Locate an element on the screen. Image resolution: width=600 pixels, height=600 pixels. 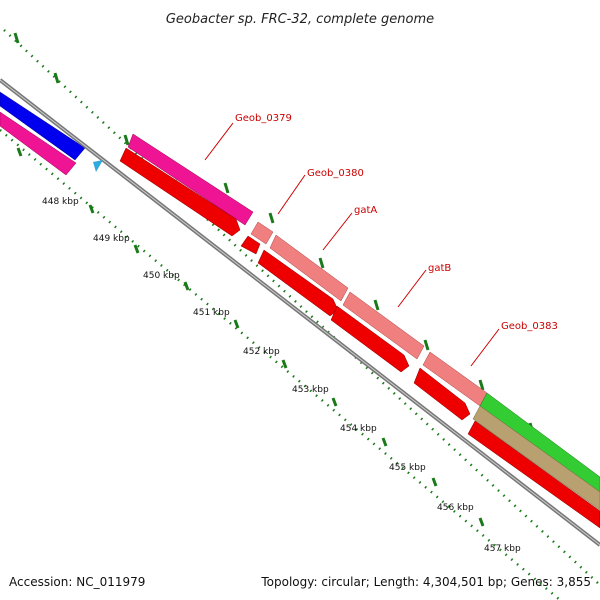
kbp-label: 457 kbp is located at coordinates (502, 549).